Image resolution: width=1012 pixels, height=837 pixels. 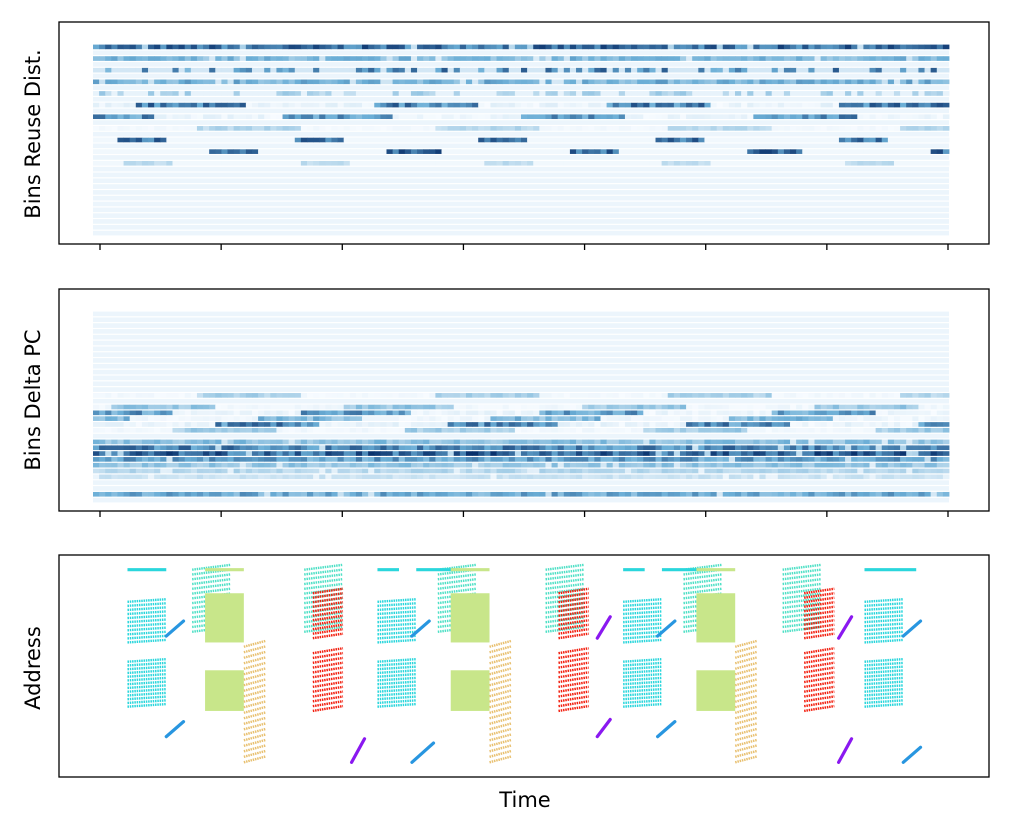 I want to click on series-purple-diag, so click(x=602, y=689).